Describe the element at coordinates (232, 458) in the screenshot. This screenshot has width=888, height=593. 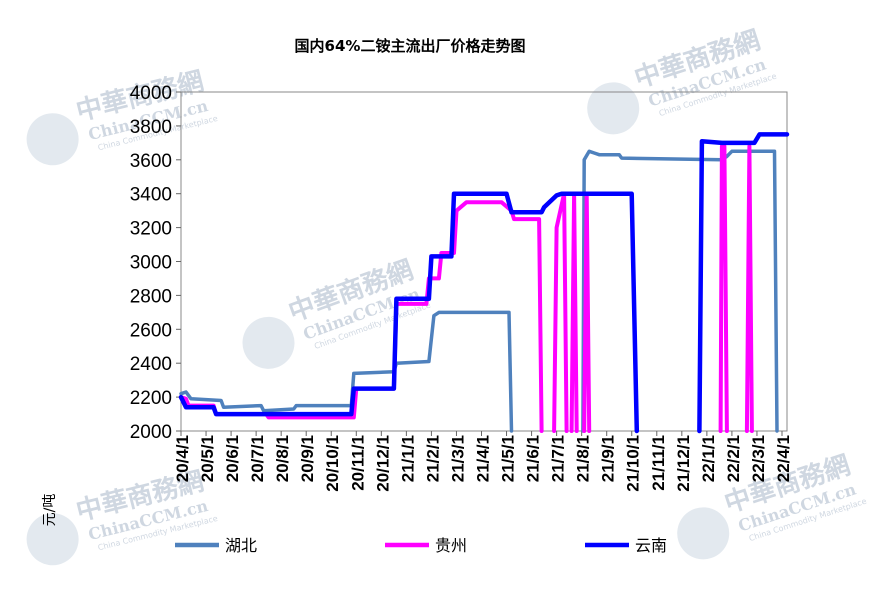
I see `x-tick-label: 20/6/1` at that location.